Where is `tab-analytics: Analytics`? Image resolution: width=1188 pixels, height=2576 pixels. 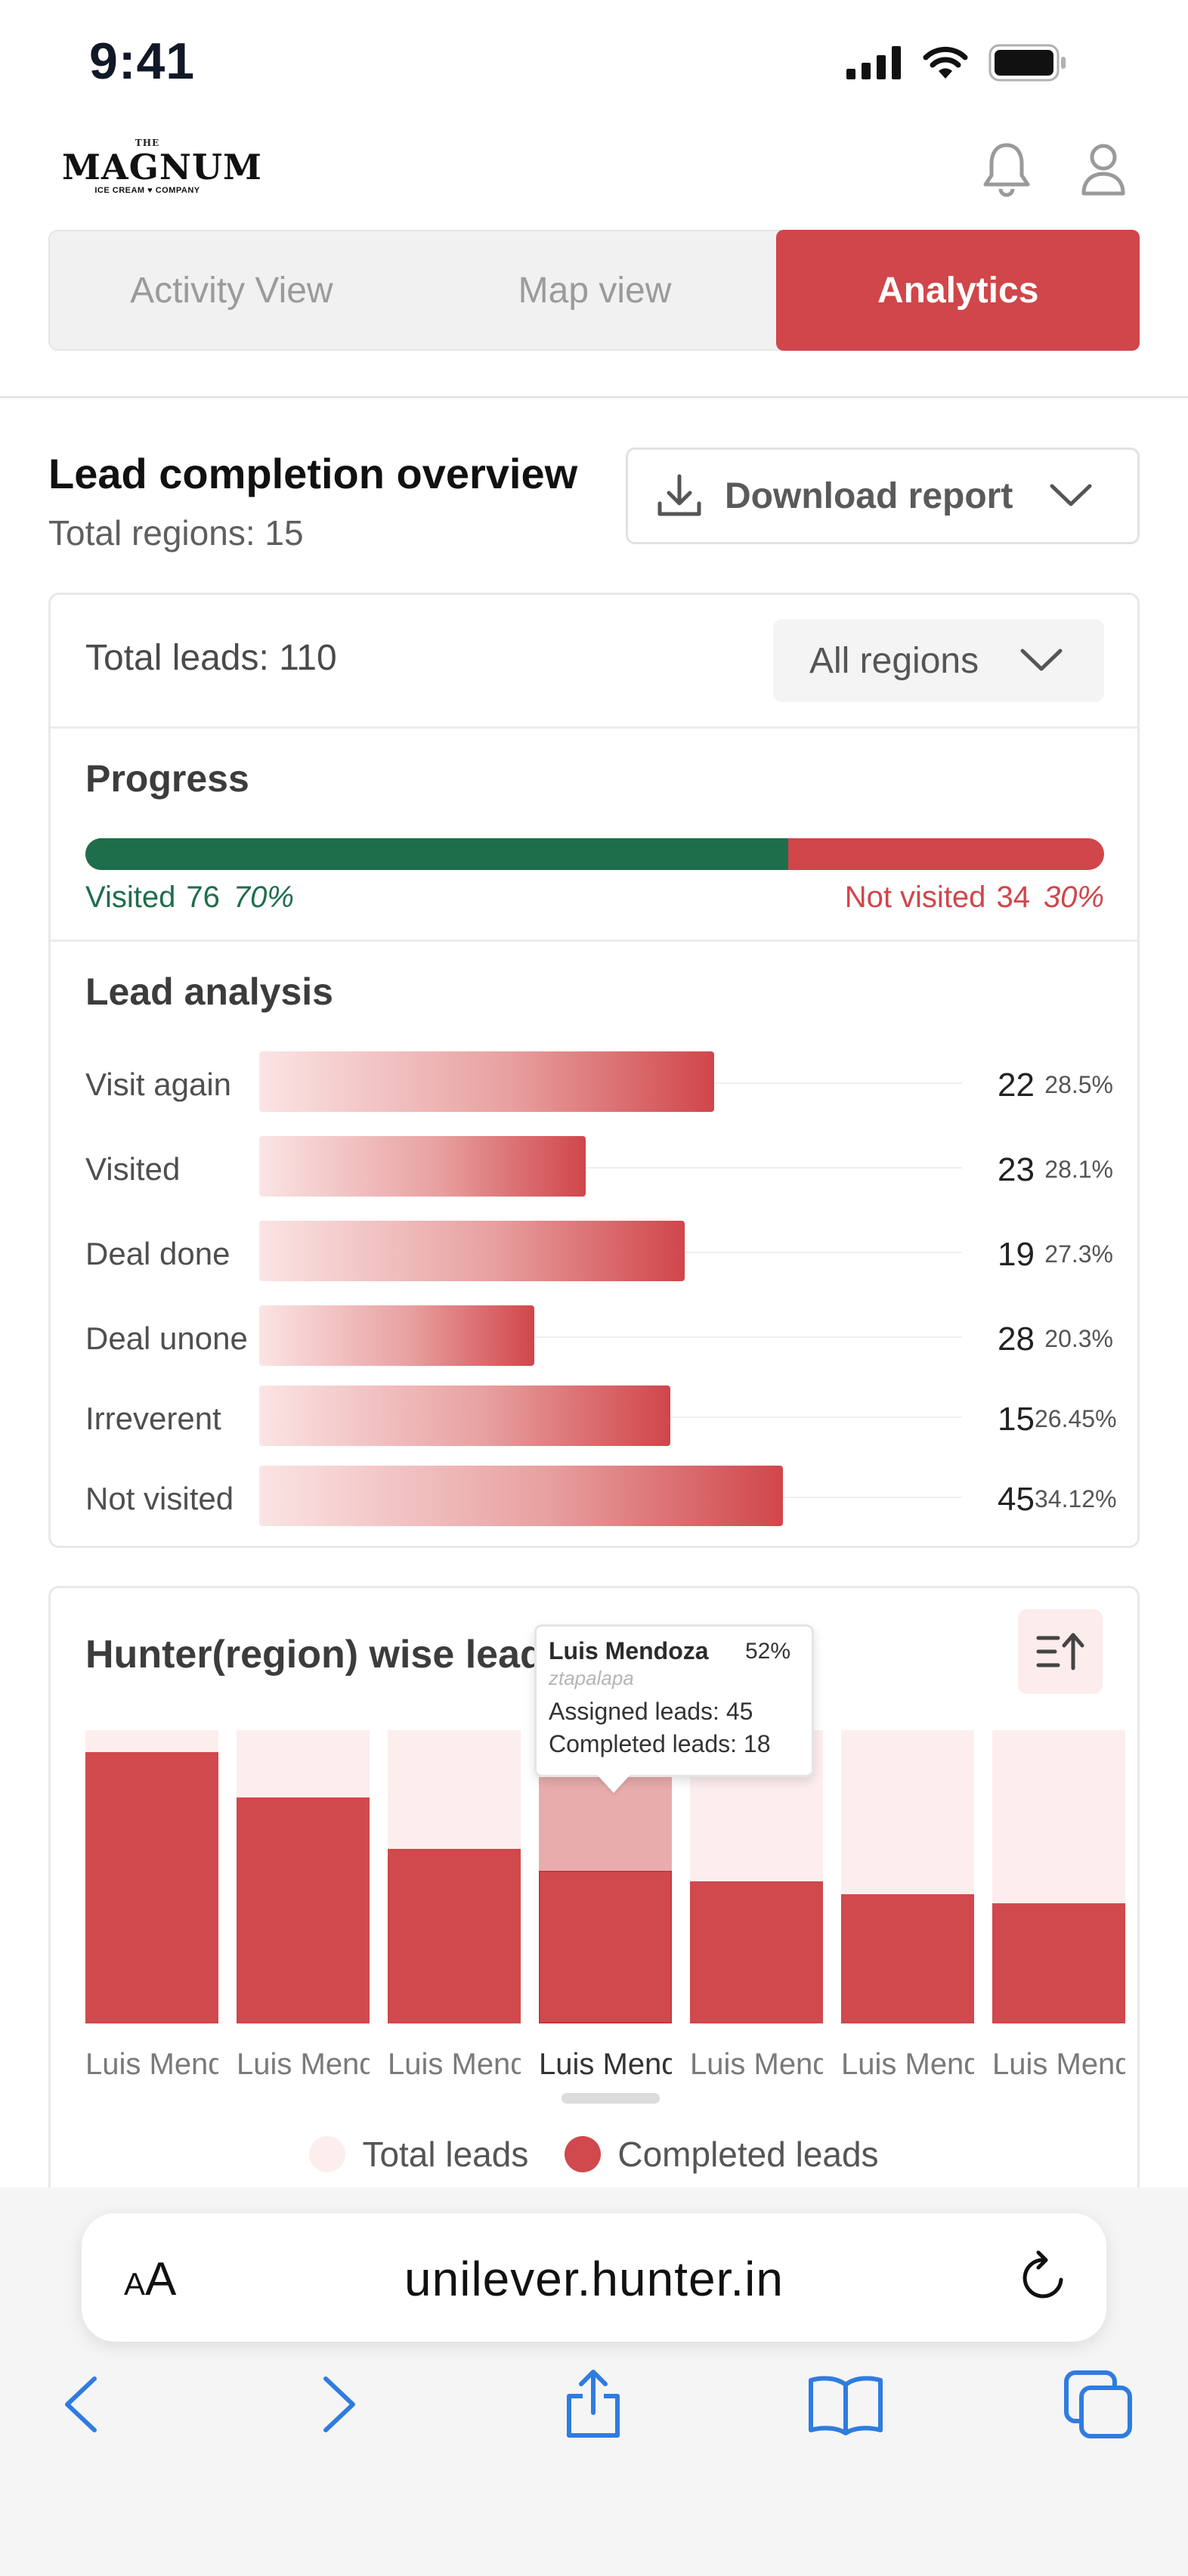 tab-analytics: Analytics is located at coordinates (958, 290).